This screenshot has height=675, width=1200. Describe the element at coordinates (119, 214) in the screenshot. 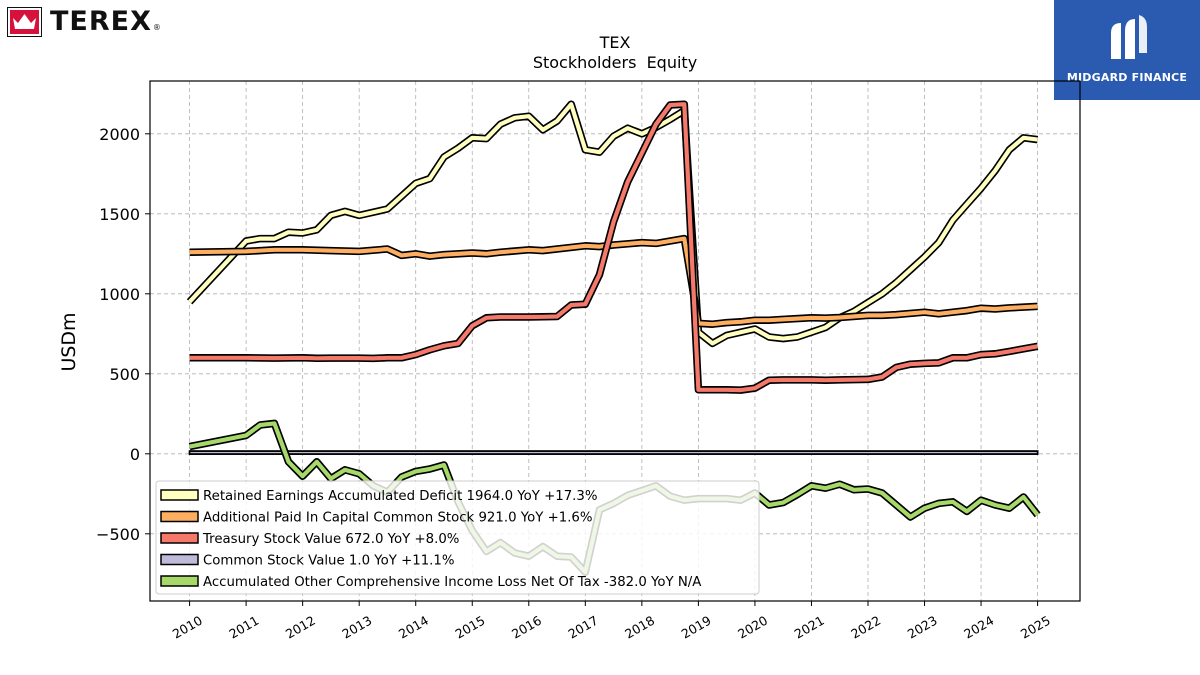

I see `y-tick-label: 1500` at that location.